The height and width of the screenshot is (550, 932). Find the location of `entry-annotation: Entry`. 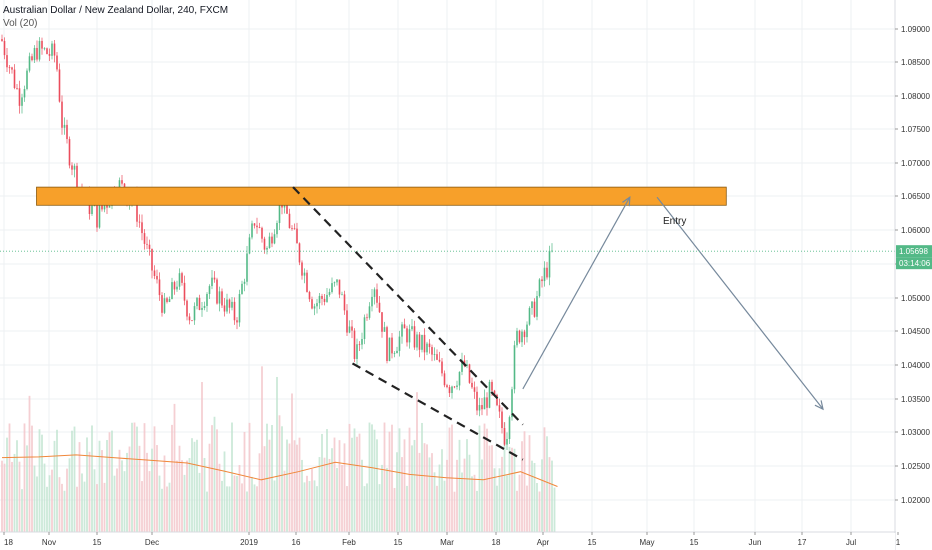

entry-annotation: Entry is located at coordinates (674, 221).